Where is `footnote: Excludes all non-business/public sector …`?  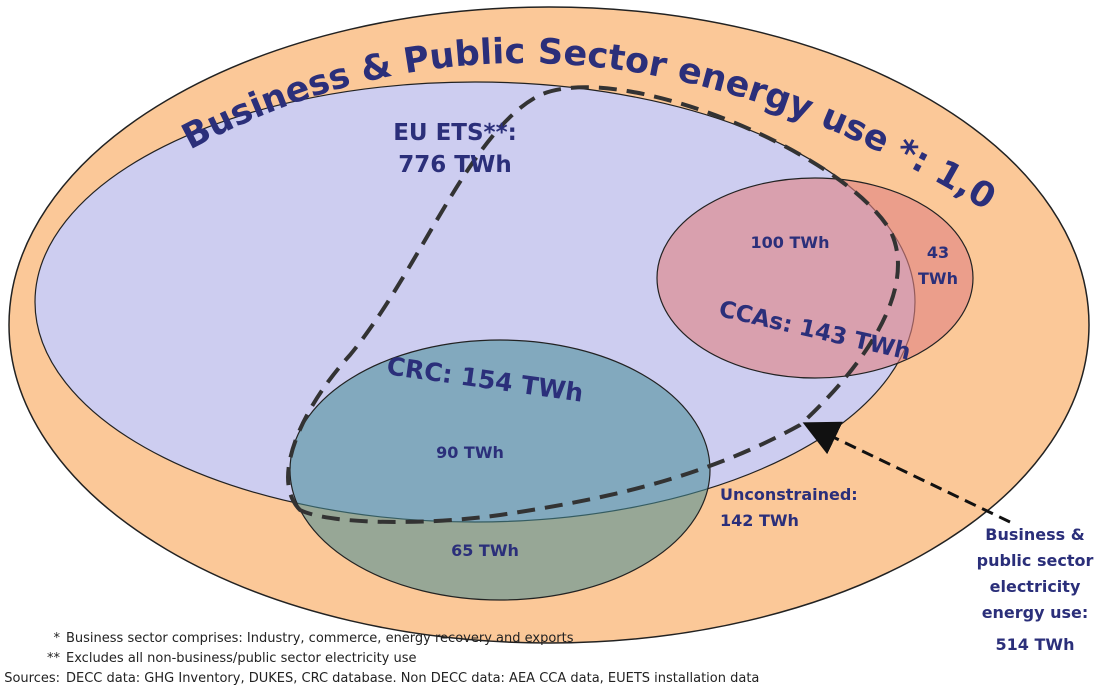
footnote: Excludes all non-business/public sector … is located at coordinates (241, 658).